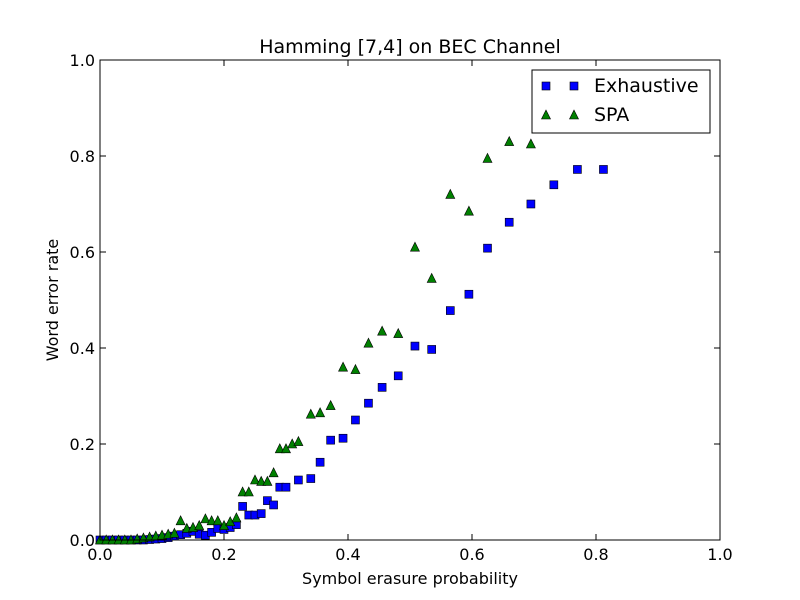  I want to click on legend-box, so click(621, 101).